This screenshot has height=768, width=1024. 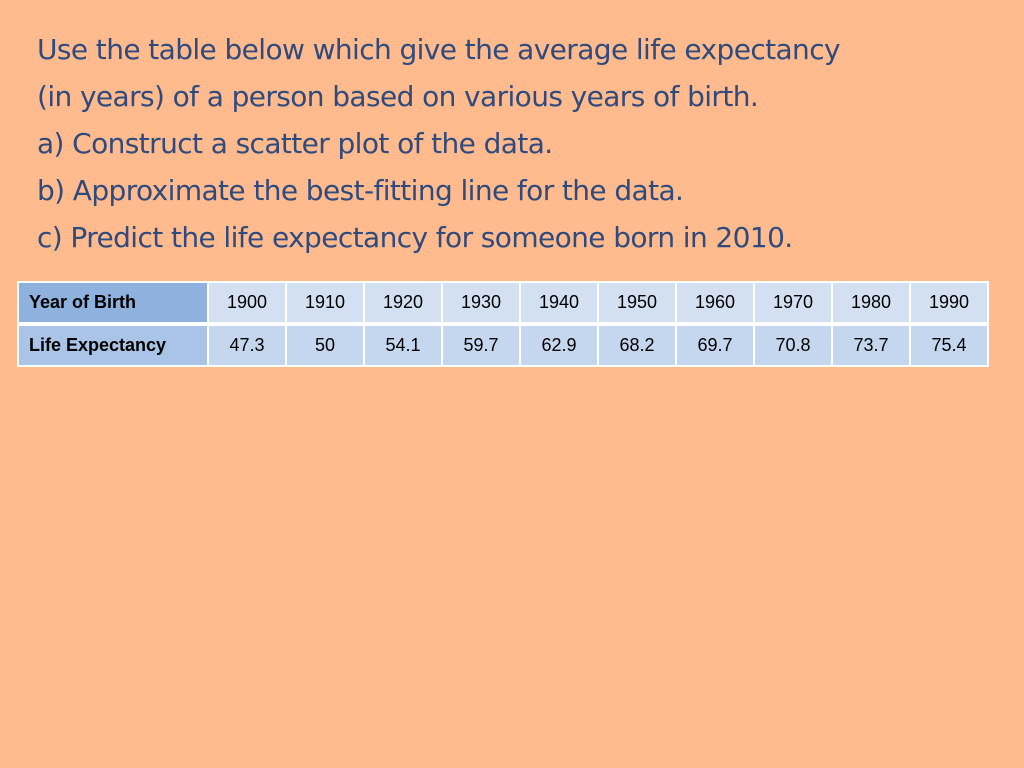 I want to click on table-cell-year: 1960, so click(x=716, y=302).